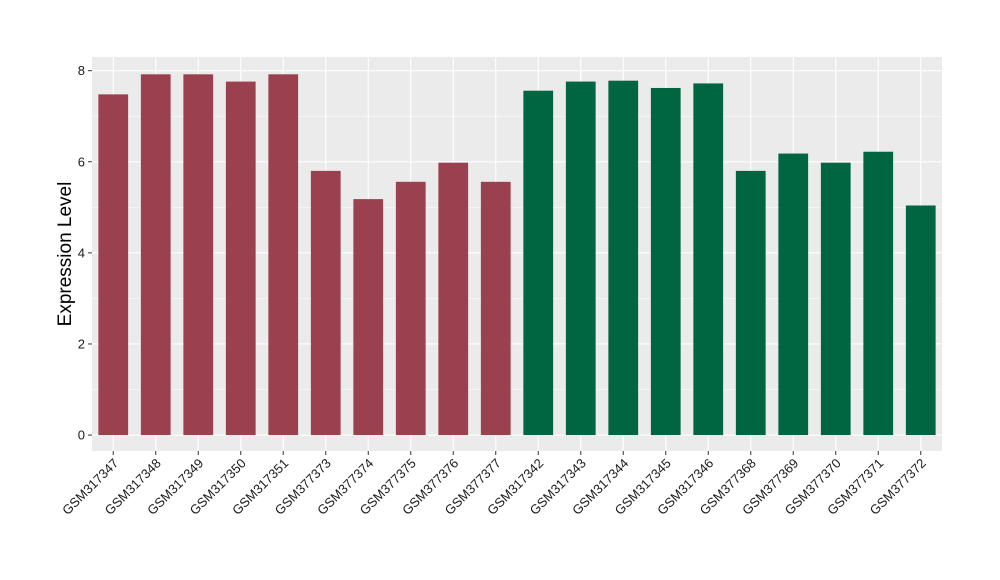  I want to click on bar-GSM377375, so click(410, 308).